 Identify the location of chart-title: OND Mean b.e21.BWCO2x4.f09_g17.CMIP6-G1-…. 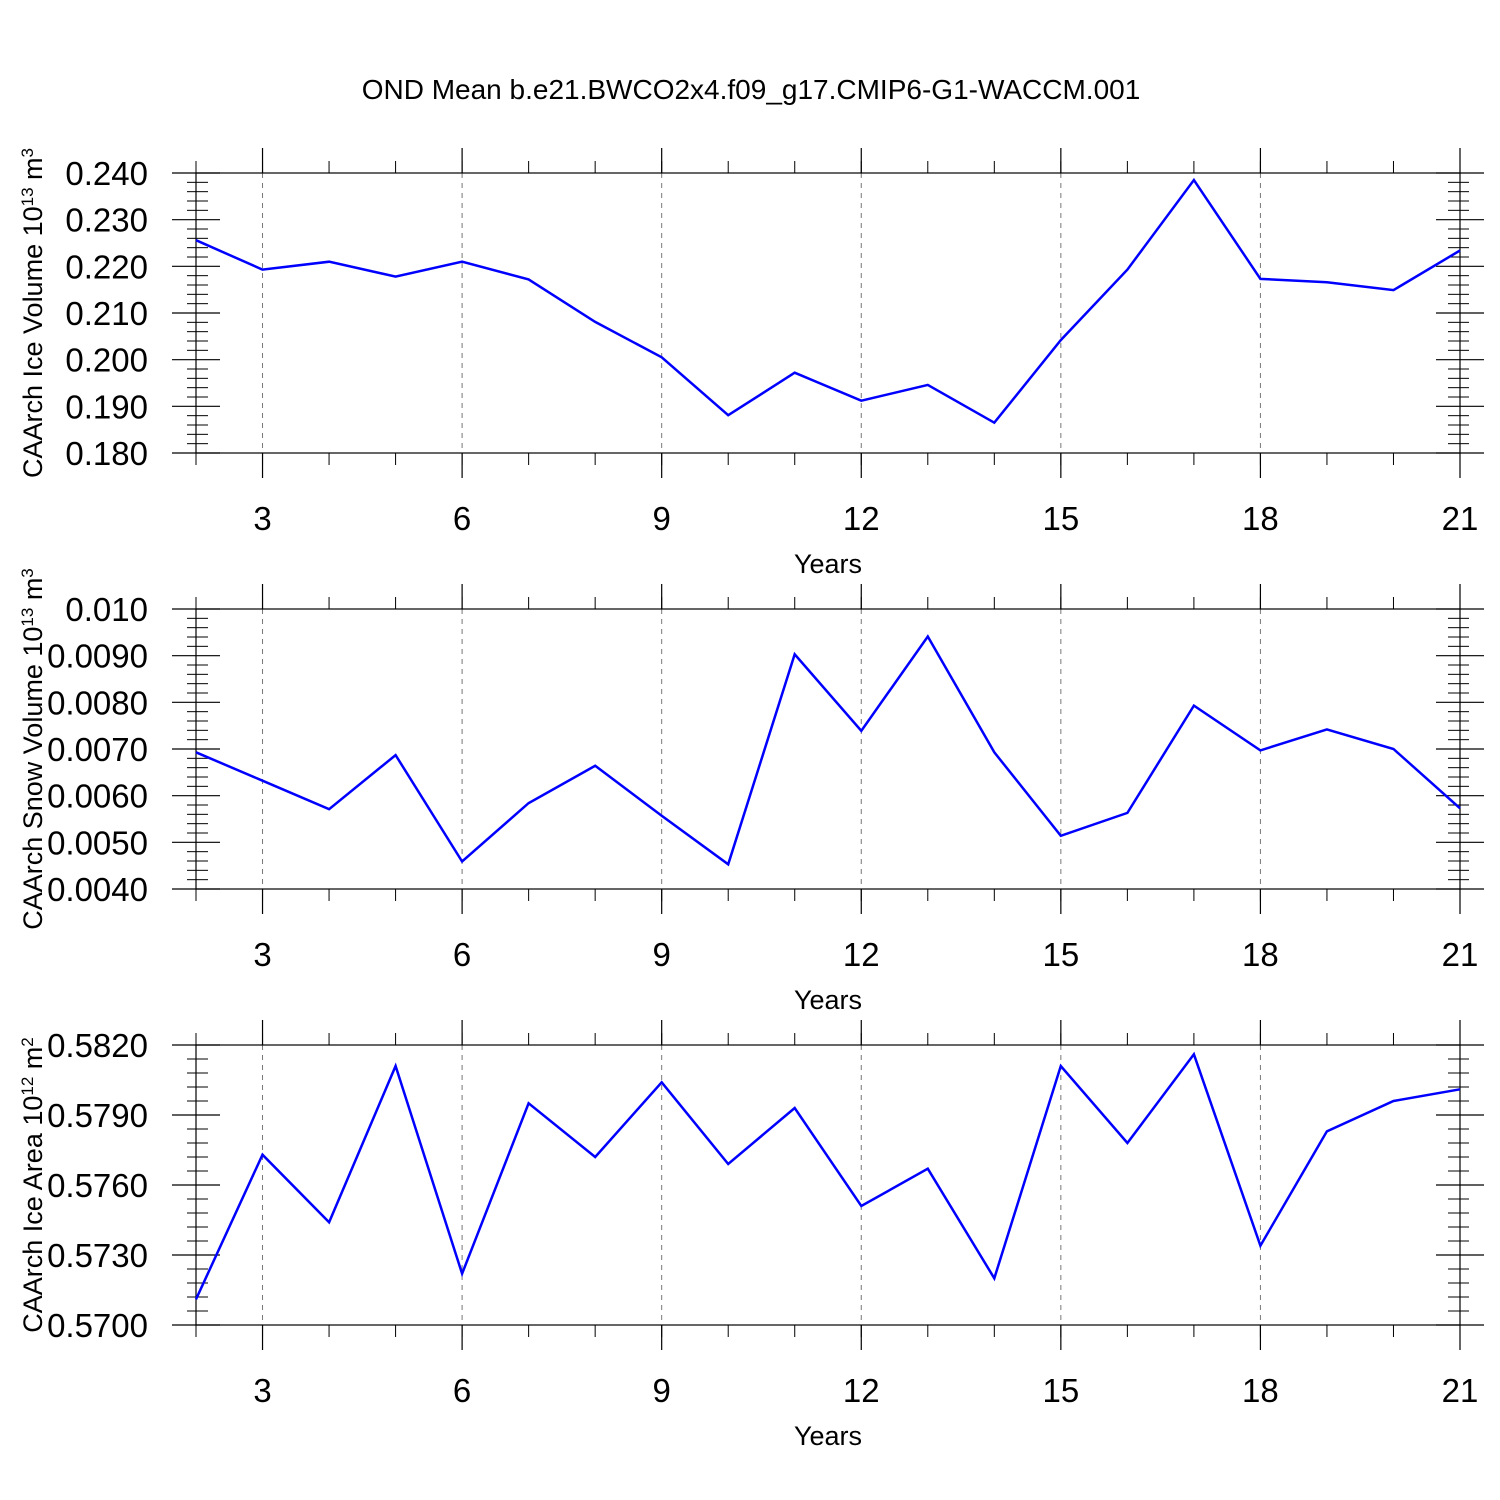
(751, 89).